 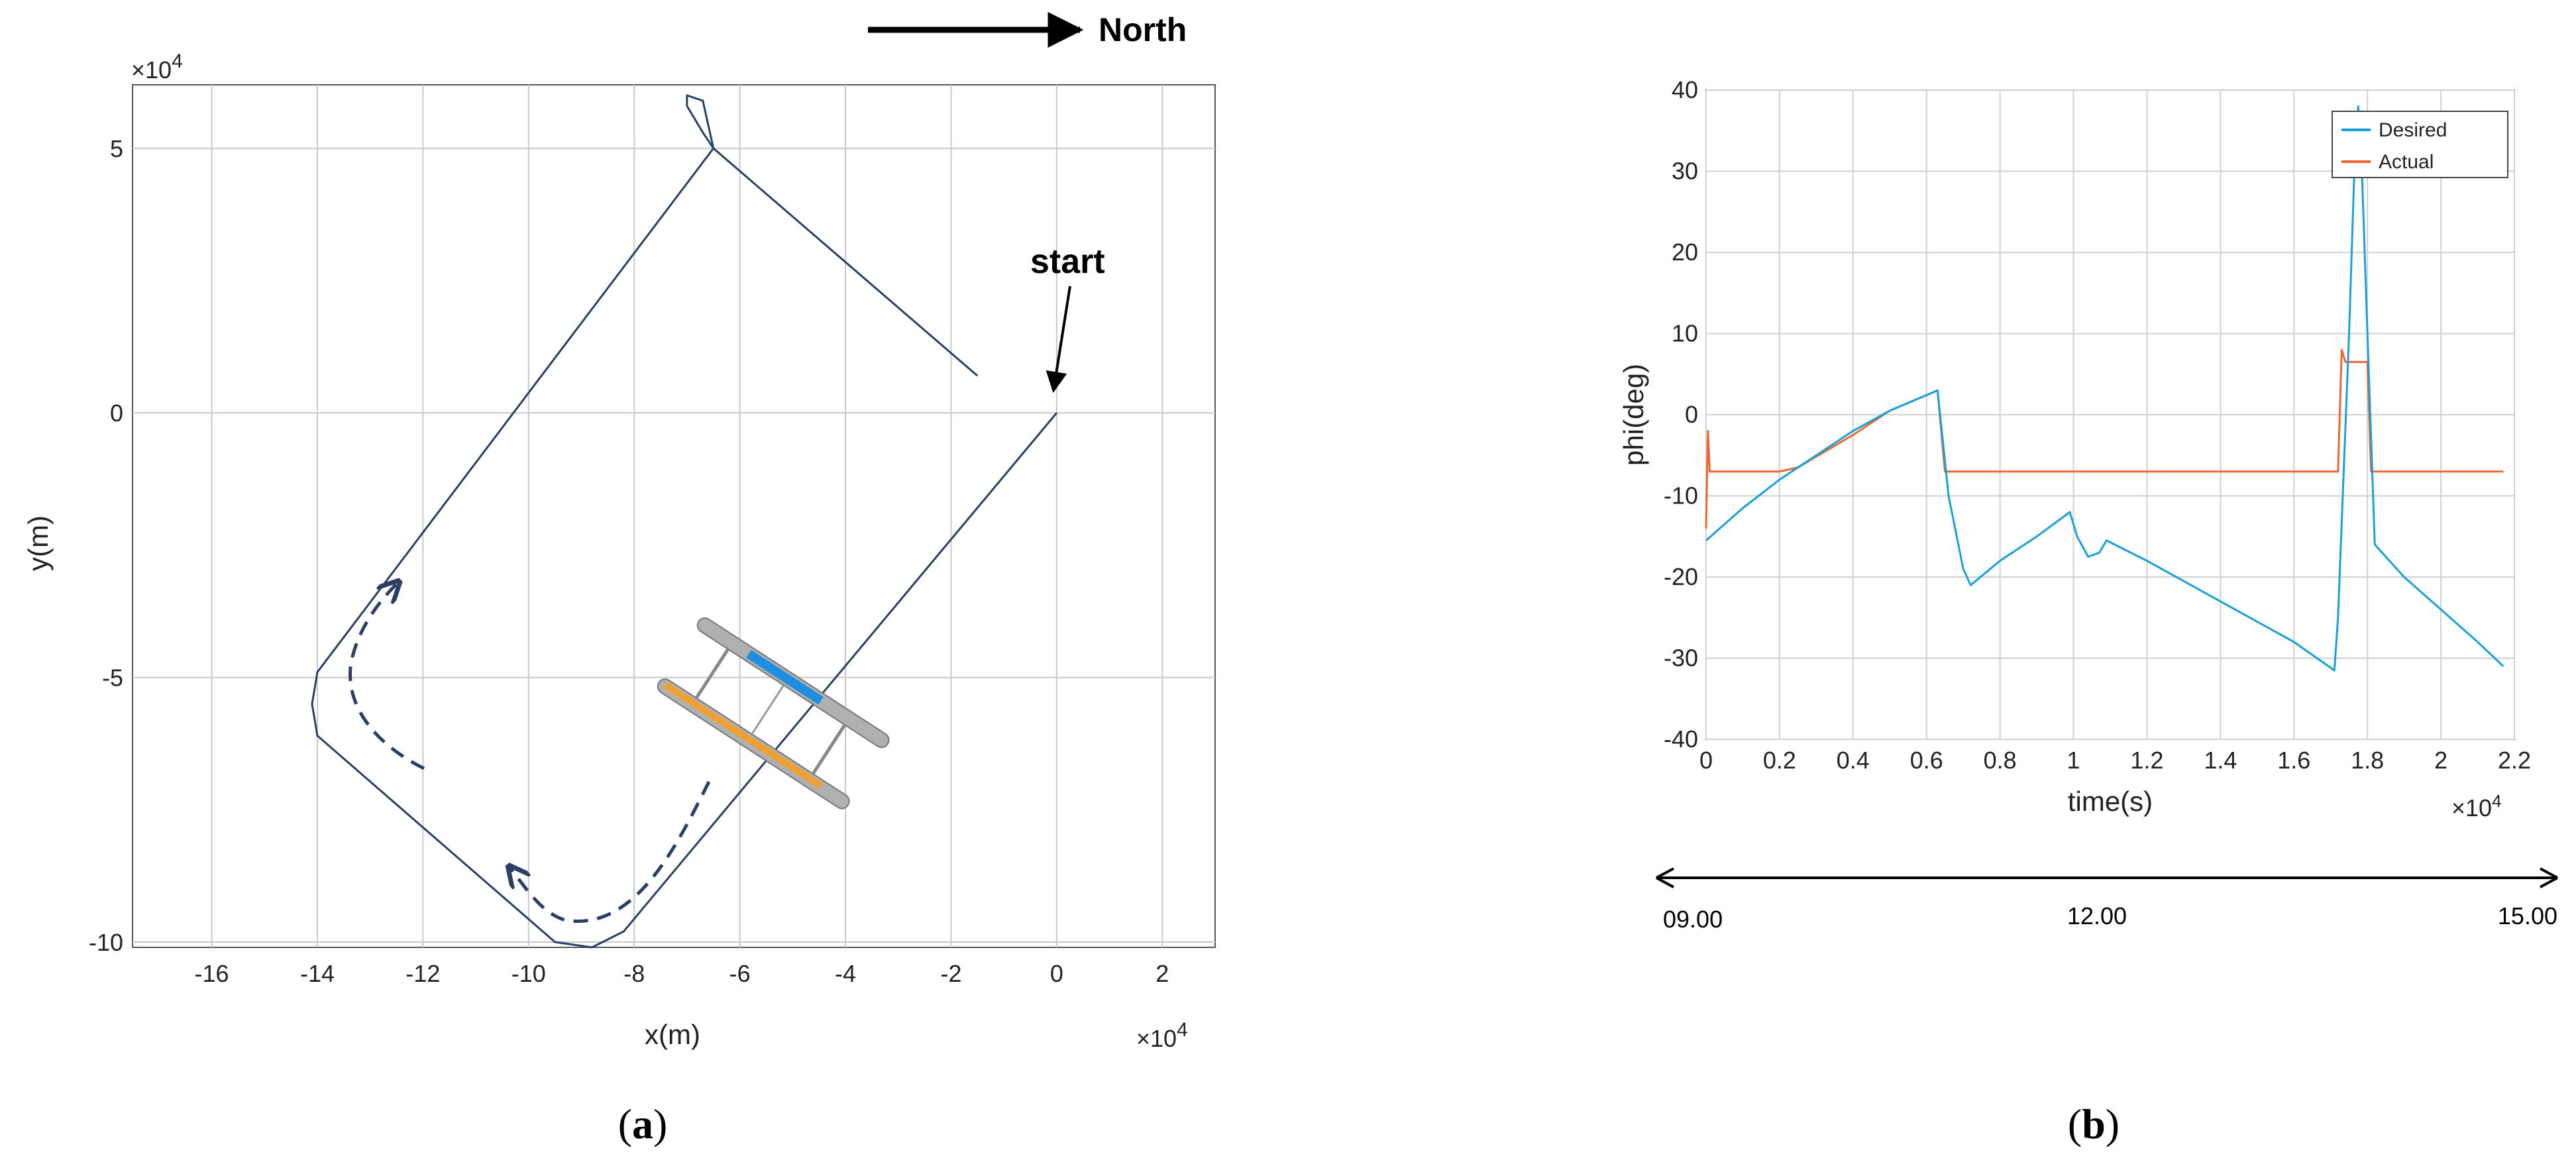 What do you see at coordinates (212, 973) in the screenshot?
I see `panel-a-x-tick-label: -16` at bounding box center [212, 973].